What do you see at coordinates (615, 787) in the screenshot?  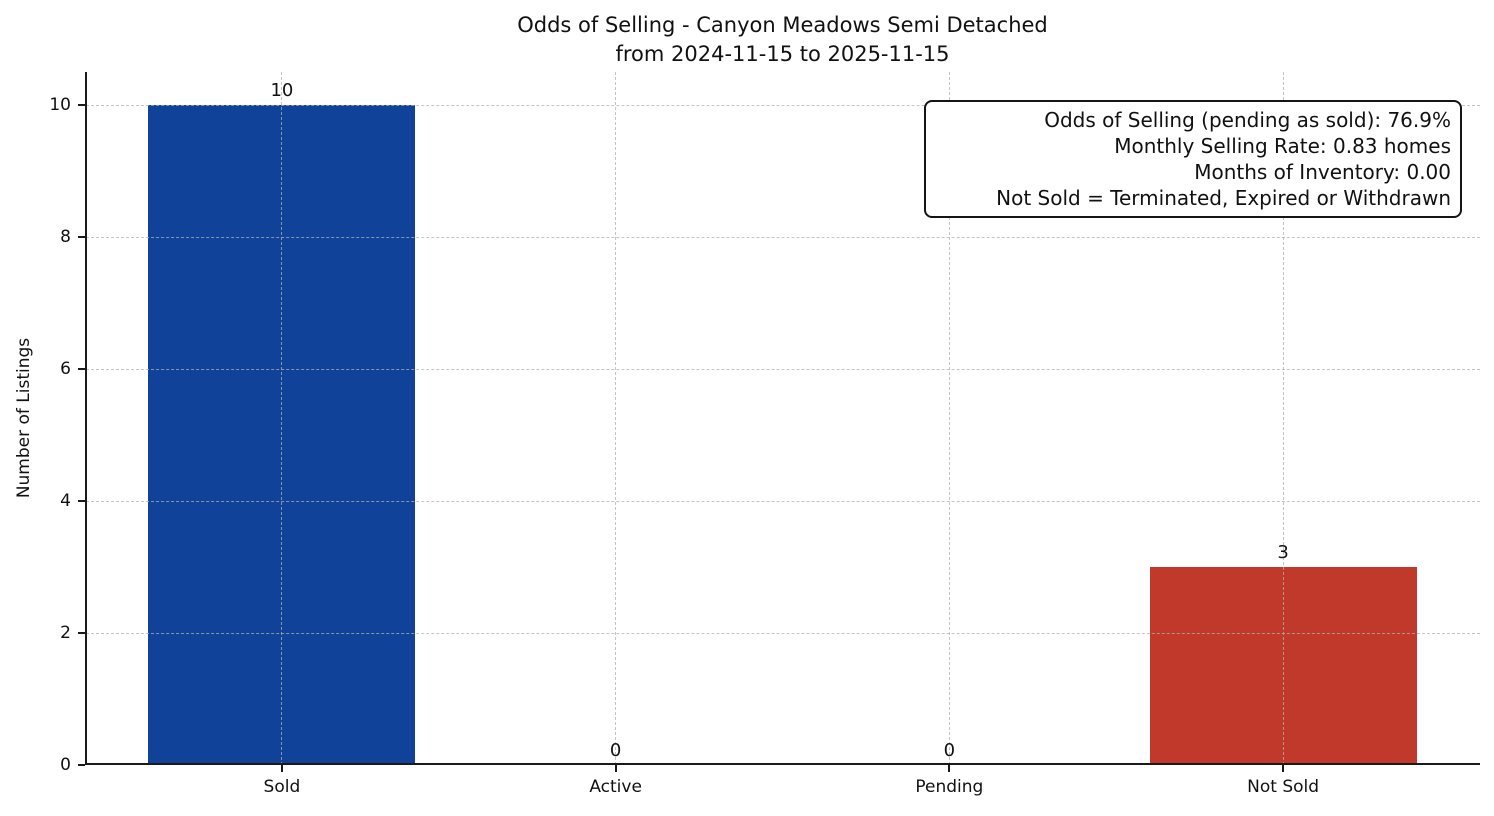 I see `x-tick-label: Active` at bounding box center [615, 787].